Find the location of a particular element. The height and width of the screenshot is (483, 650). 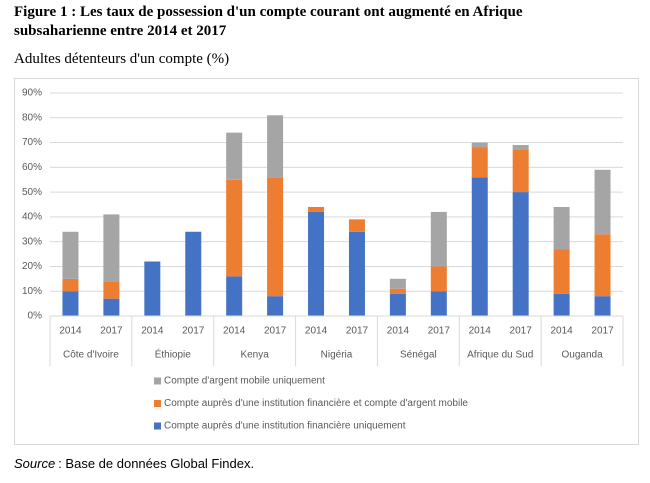

source: Source: Base de données Global Findex. is located at coordinates (134, 463).